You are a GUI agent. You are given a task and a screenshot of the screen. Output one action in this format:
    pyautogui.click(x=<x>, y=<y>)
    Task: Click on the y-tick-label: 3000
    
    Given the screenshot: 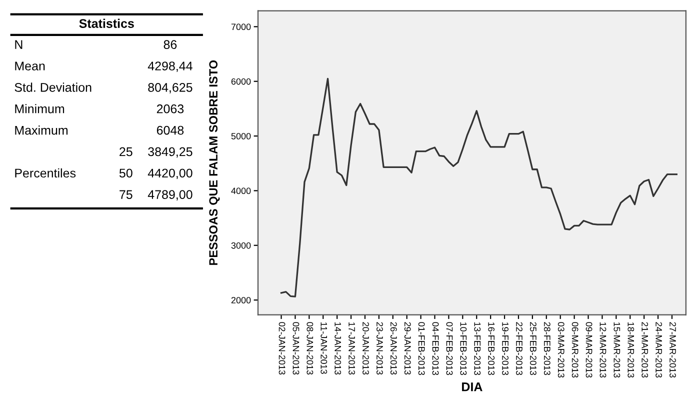 What is the action you would take?
    pyautogui.click(x=241, y=245)
    